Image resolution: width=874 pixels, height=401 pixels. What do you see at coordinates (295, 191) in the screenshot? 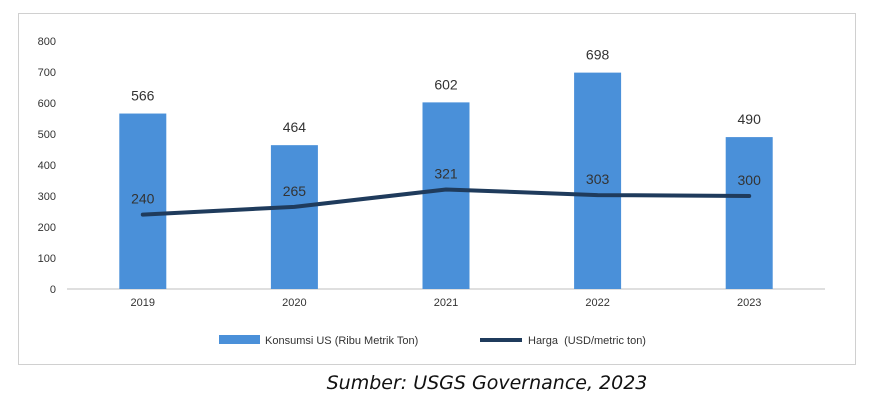
I see `line-value-label: 265` at bounding box center [295, 191].